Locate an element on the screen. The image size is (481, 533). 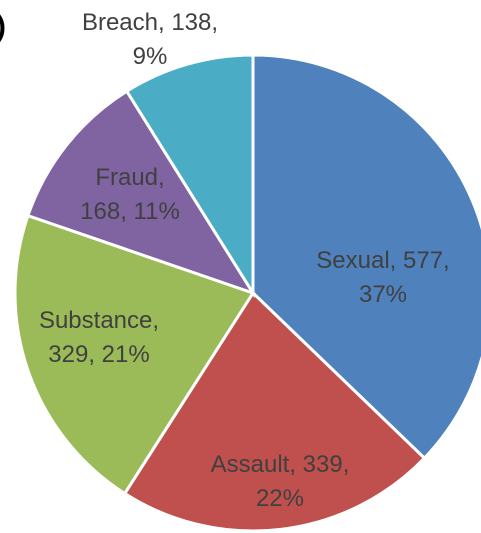
data-label-line: 22% is located at coordinates (280, 498).